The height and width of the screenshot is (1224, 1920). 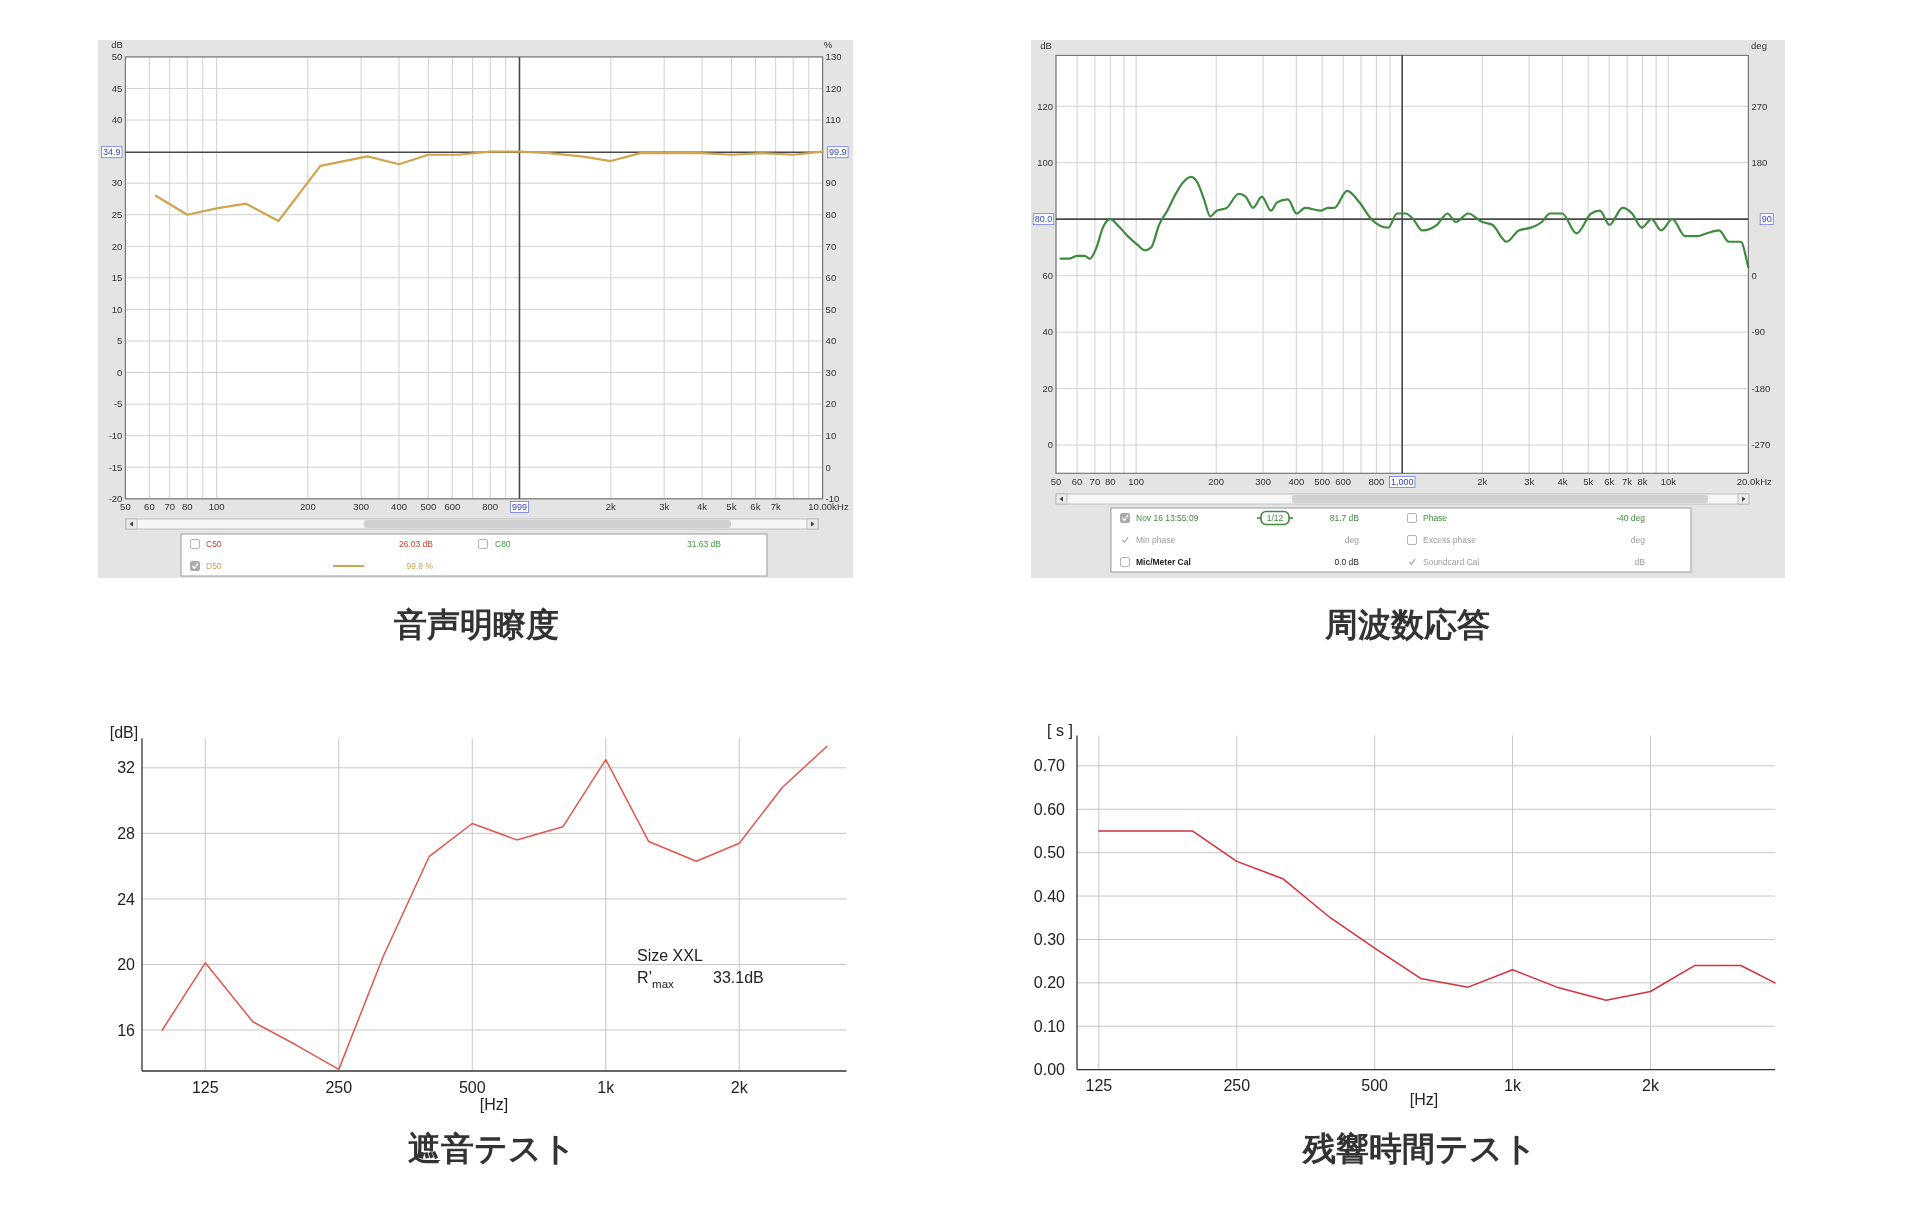 I want to click on y-tick-label: 30, so click(x=117, y=183).